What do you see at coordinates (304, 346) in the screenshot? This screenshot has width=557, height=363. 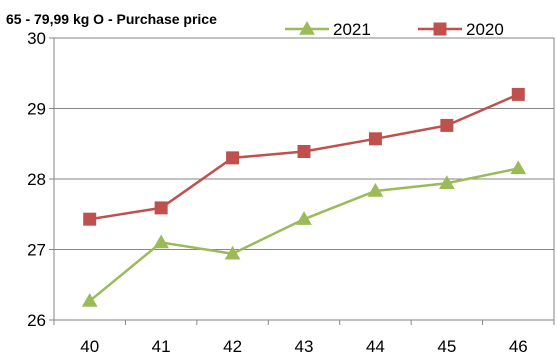 I see `x-tick-label: 43` at bounding box center [304, 346].